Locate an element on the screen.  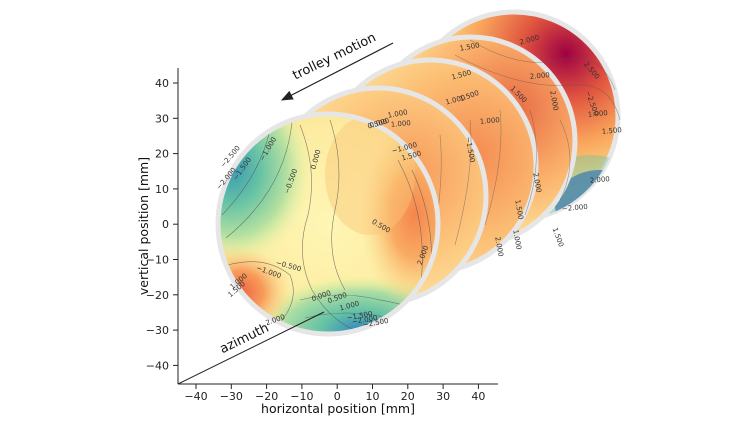
x-tick-label: 20 is located at coordinates (408, 396).